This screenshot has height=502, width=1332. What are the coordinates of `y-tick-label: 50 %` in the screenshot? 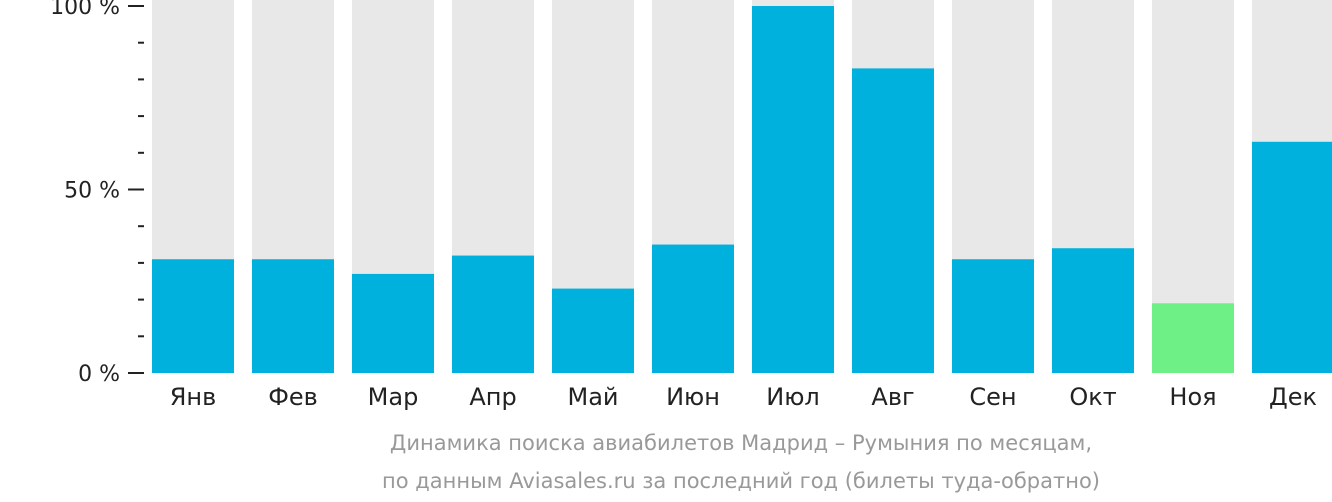 It's located at (92, 191).